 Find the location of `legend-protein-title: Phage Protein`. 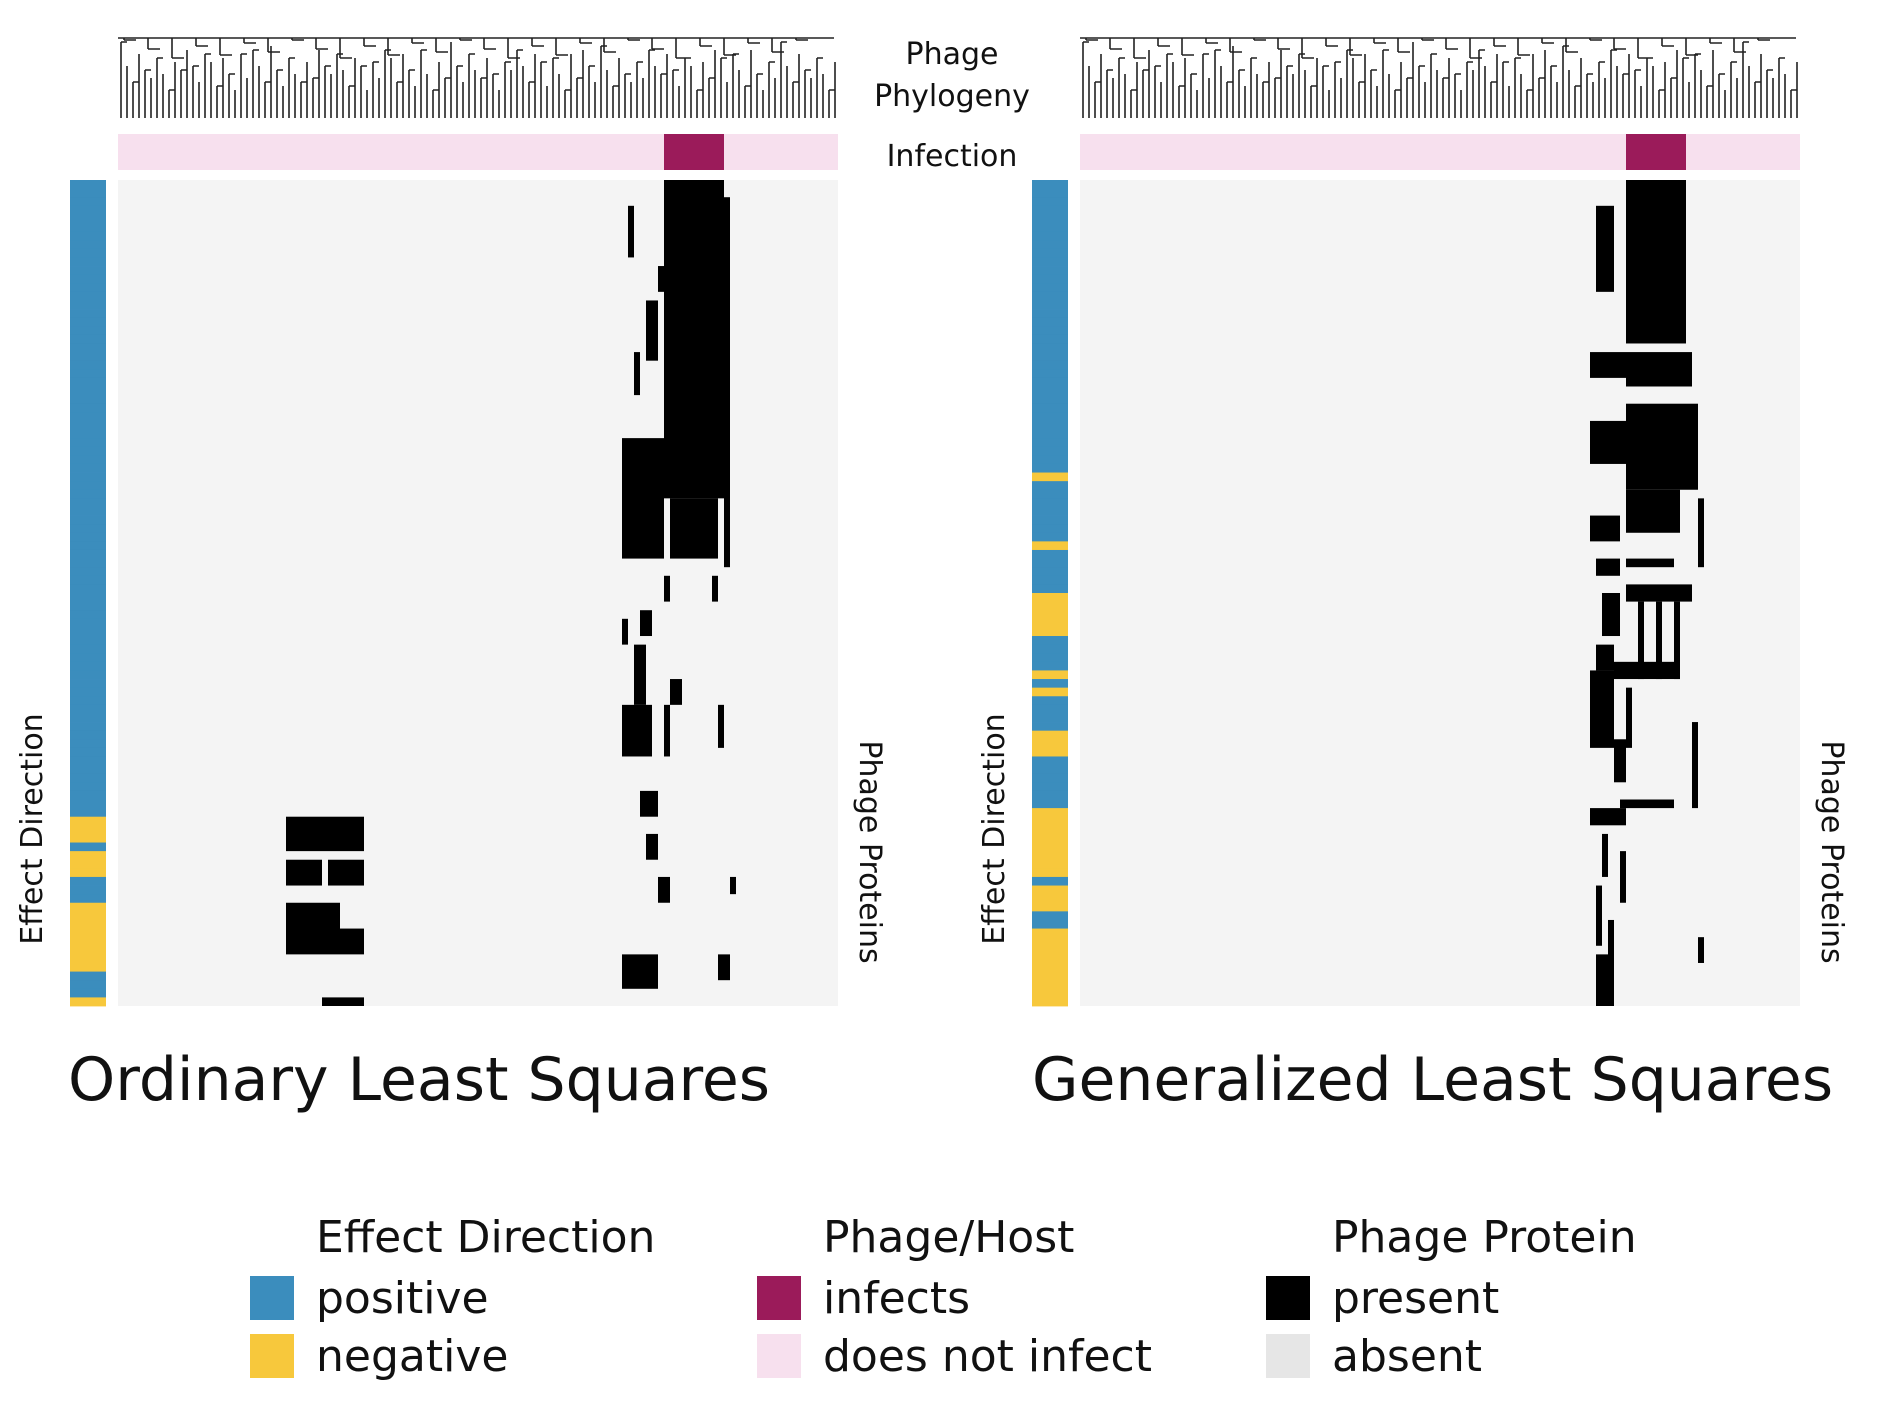

legend-protein-title: Phage Protein is located at coordinates (1484, 1237).